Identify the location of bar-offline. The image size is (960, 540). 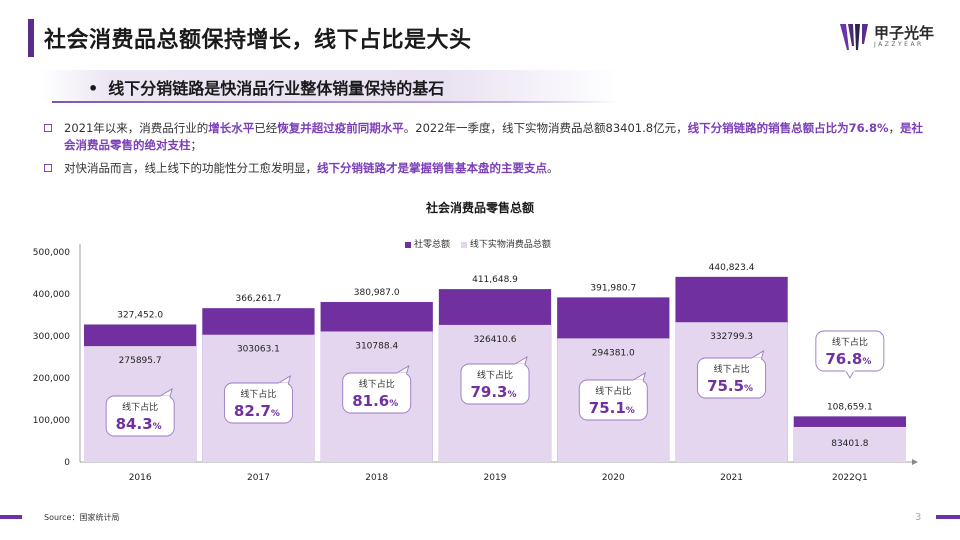
(849, 444).